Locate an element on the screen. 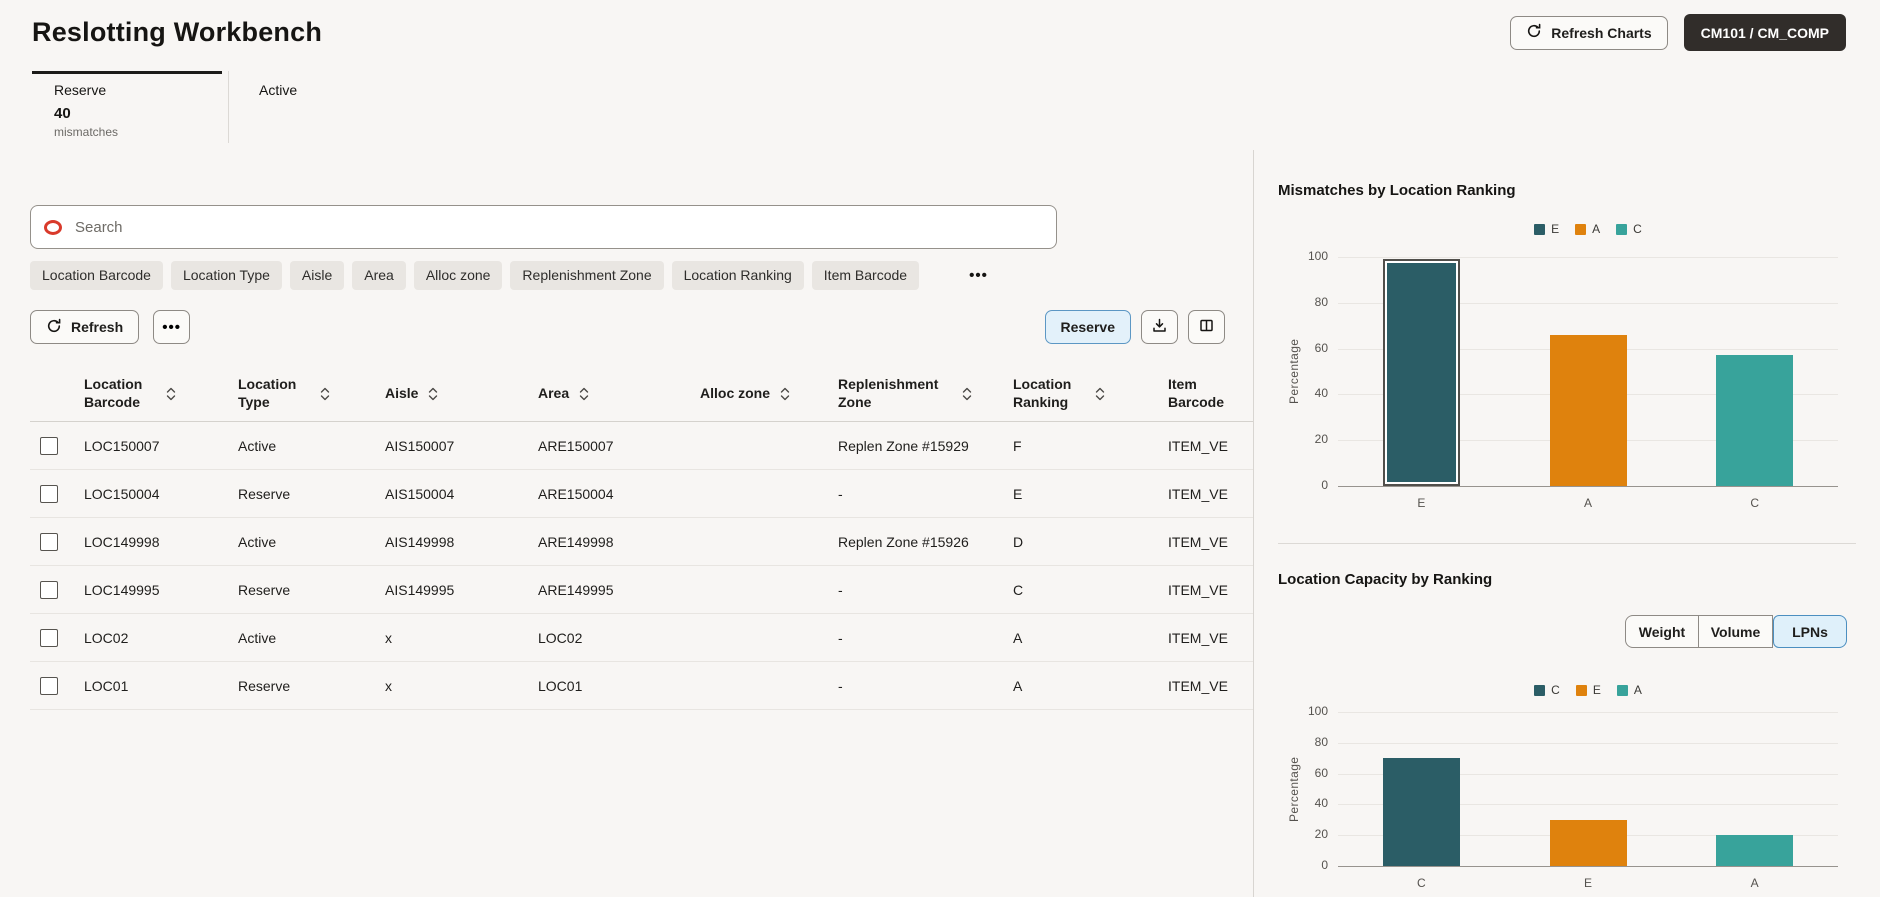 The height and width of the screenshot is (897, 1880). filter-chip: Location Barcode is located at coordinates (96, 275).